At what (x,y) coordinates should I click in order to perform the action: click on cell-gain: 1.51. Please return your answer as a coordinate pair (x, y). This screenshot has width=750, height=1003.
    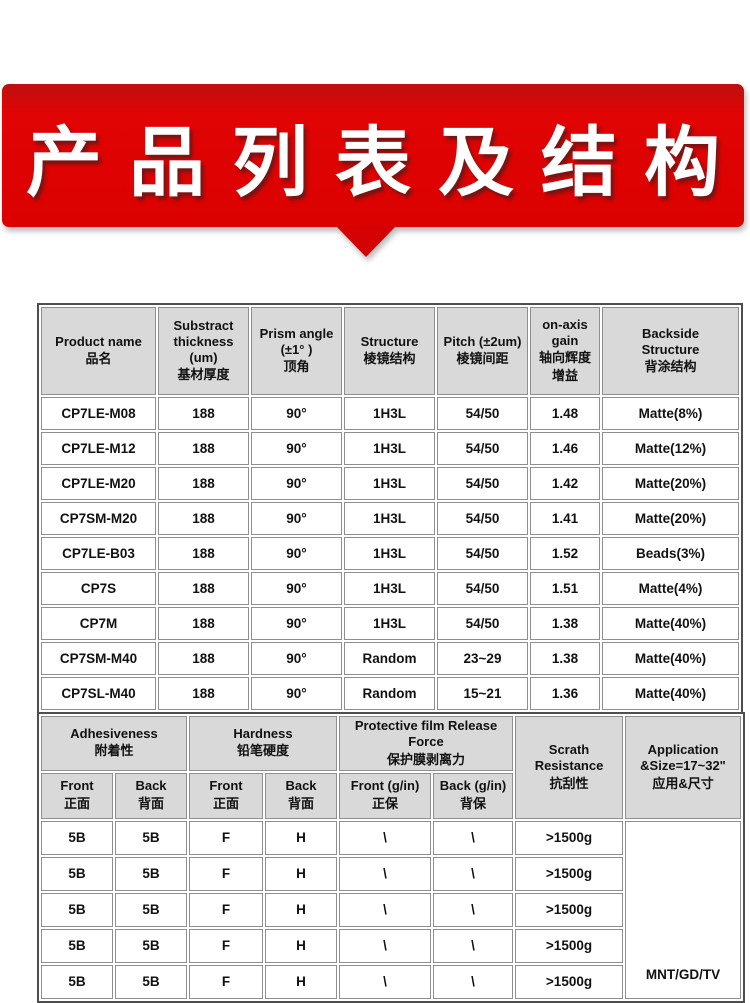
    Looking at the image, I should click on (565, 588).